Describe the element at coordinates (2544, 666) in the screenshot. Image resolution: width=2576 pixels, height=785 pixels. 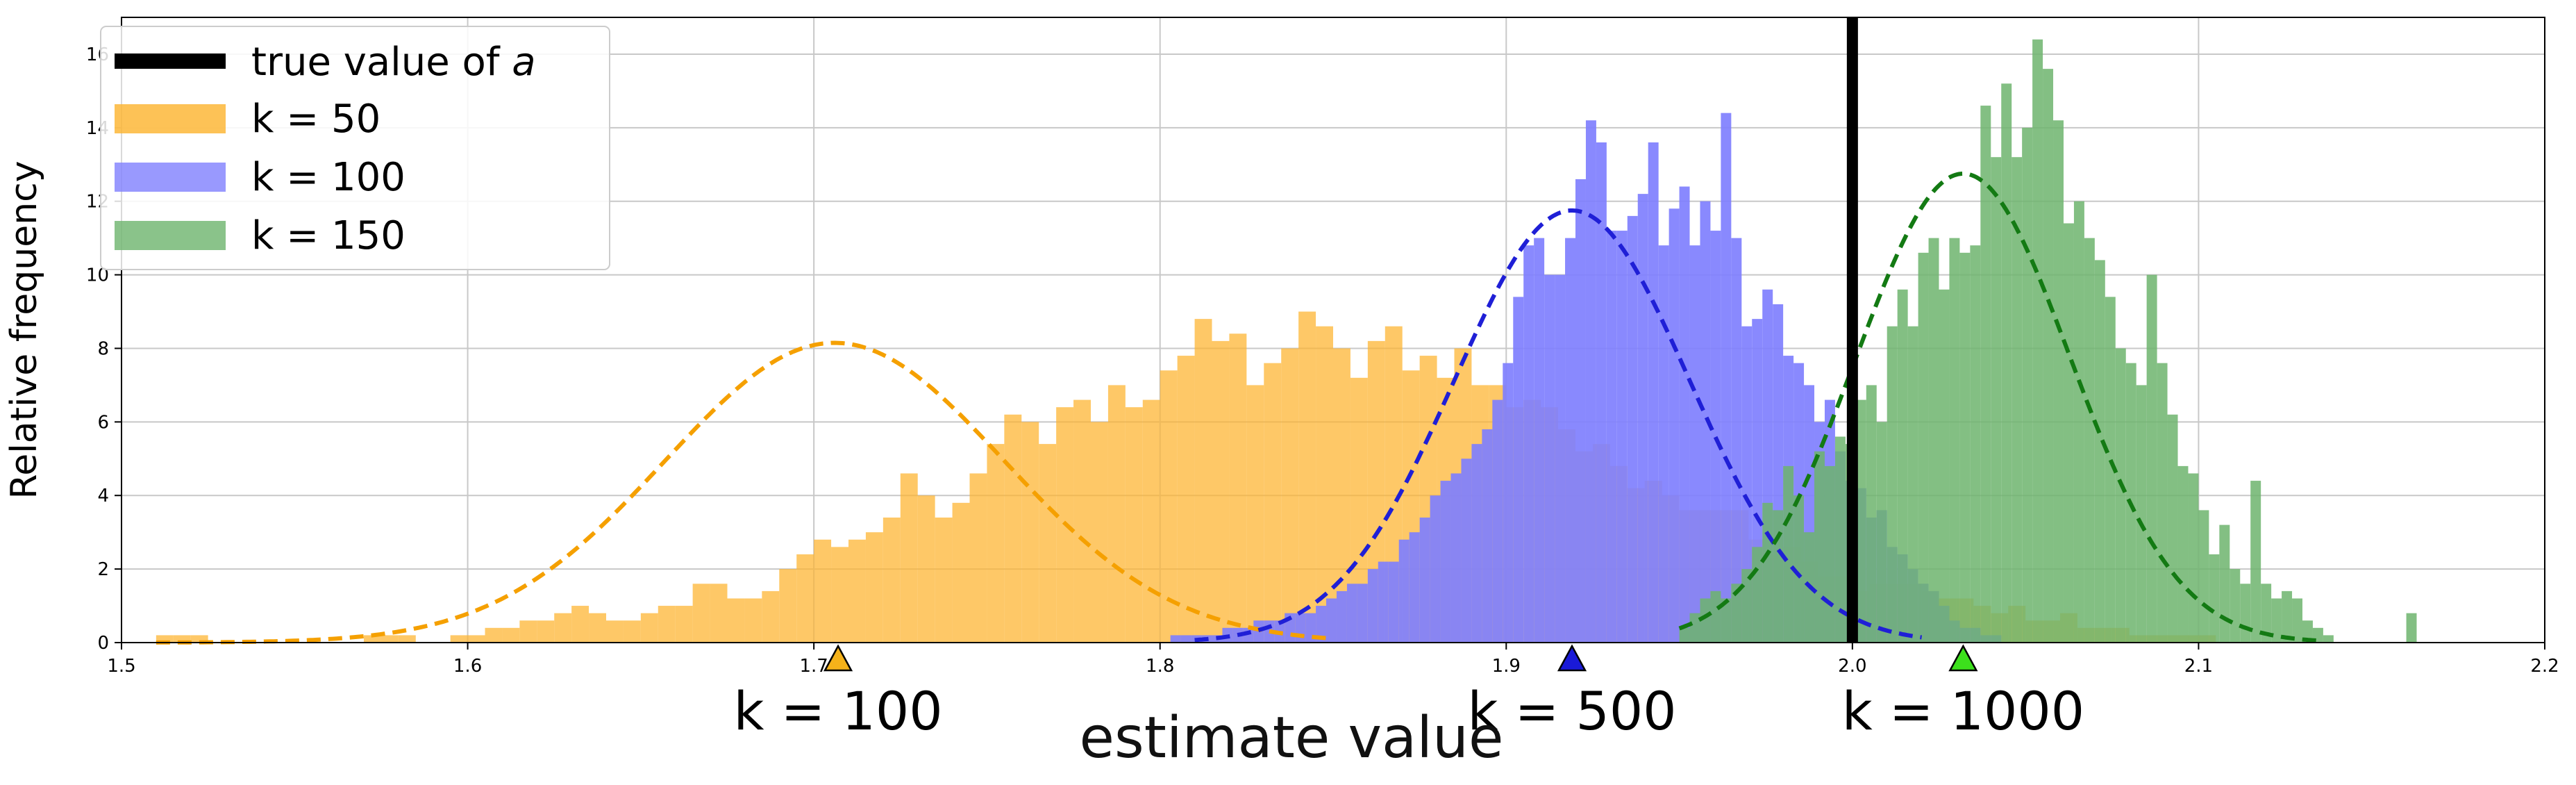
I see `x-tick-label: 2.2` at that location.